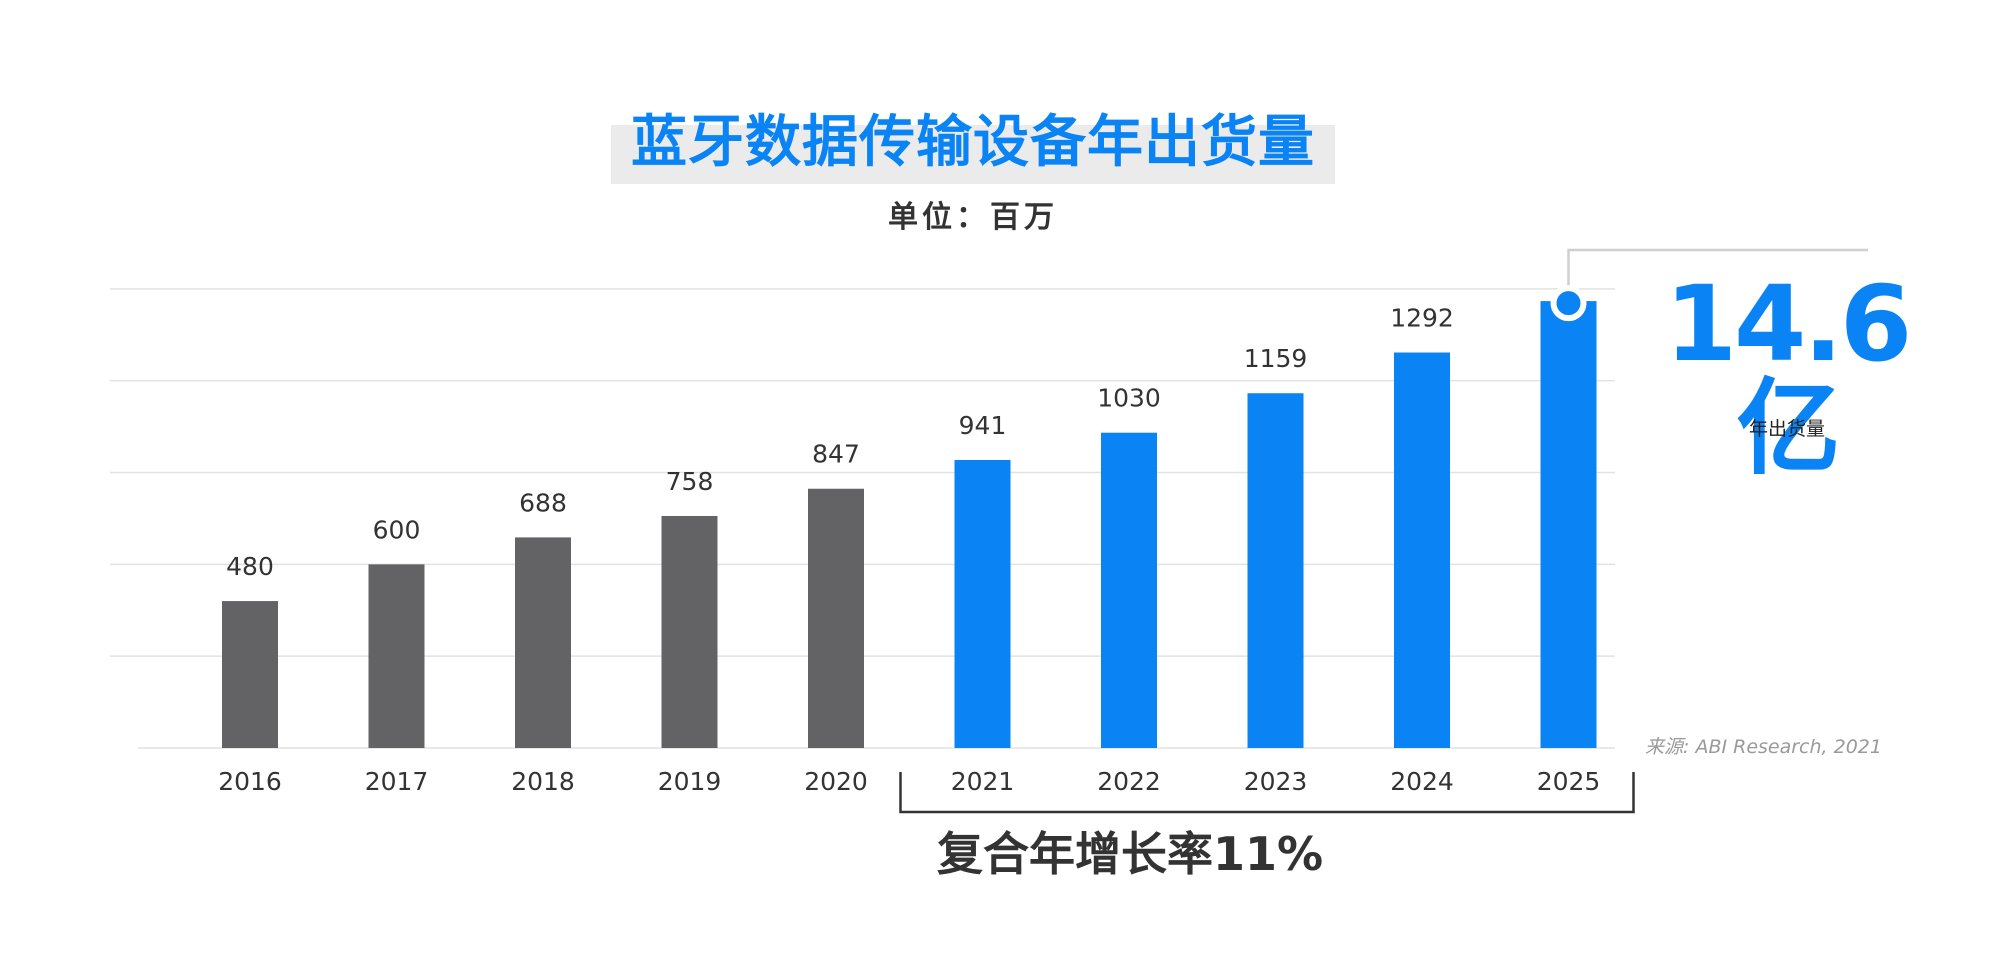  What do you see at coordinates (543, 781) in the screenshot?
I see `x-tick-2018: 2018` at bounding box center [543, 781].